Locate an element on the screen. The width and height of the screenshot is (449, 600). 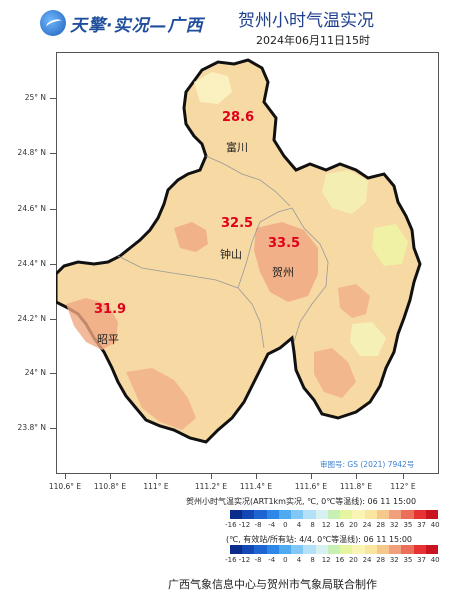
city-name-zhongshan: 钟山 is located at coordinates (231, 254).